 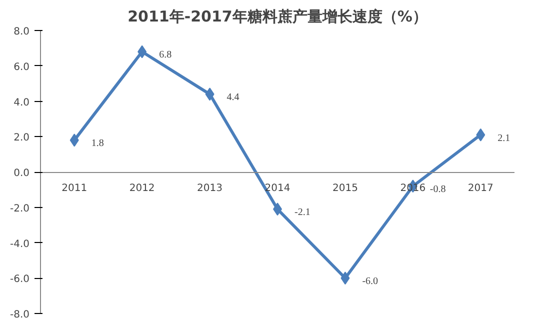 What do you see at coordinates (504, 138) in the screenshot?
I see `data-label: 2.1` at bounding box center [504, 138].